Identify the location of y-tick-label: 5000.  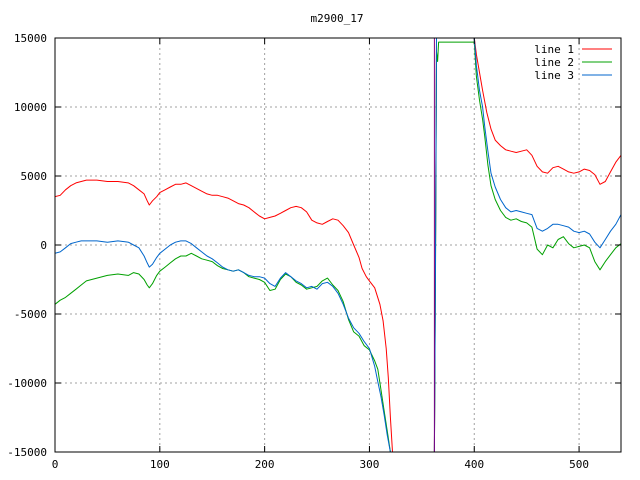
(34, 176).